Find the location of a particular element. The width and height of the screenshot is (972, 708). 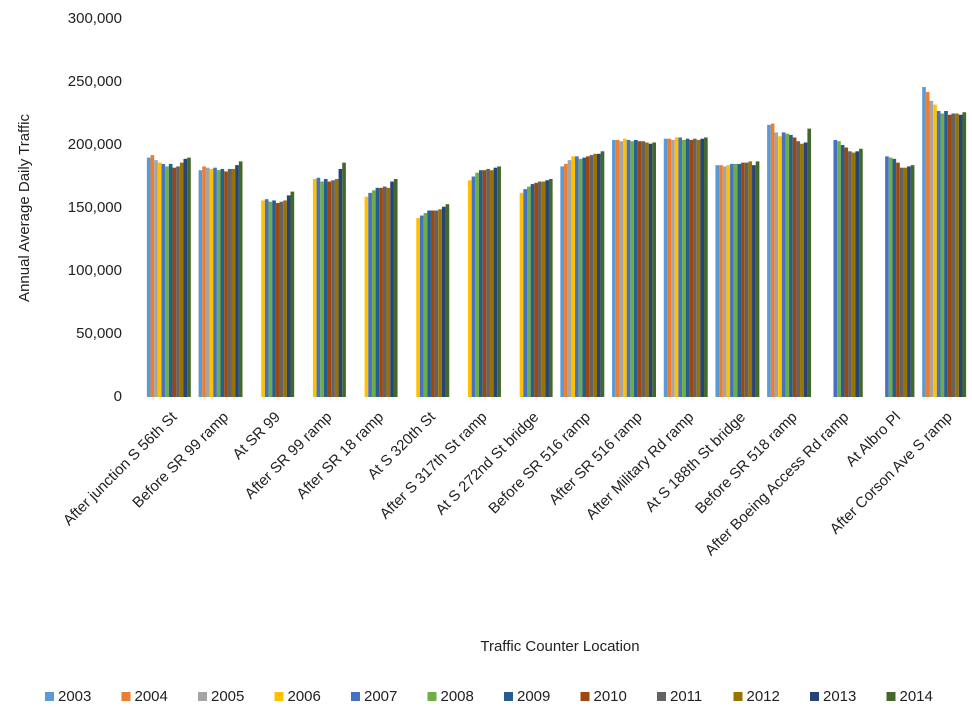

x-tick-label: After SR 99 ramp is located at coordinates (289, 456).